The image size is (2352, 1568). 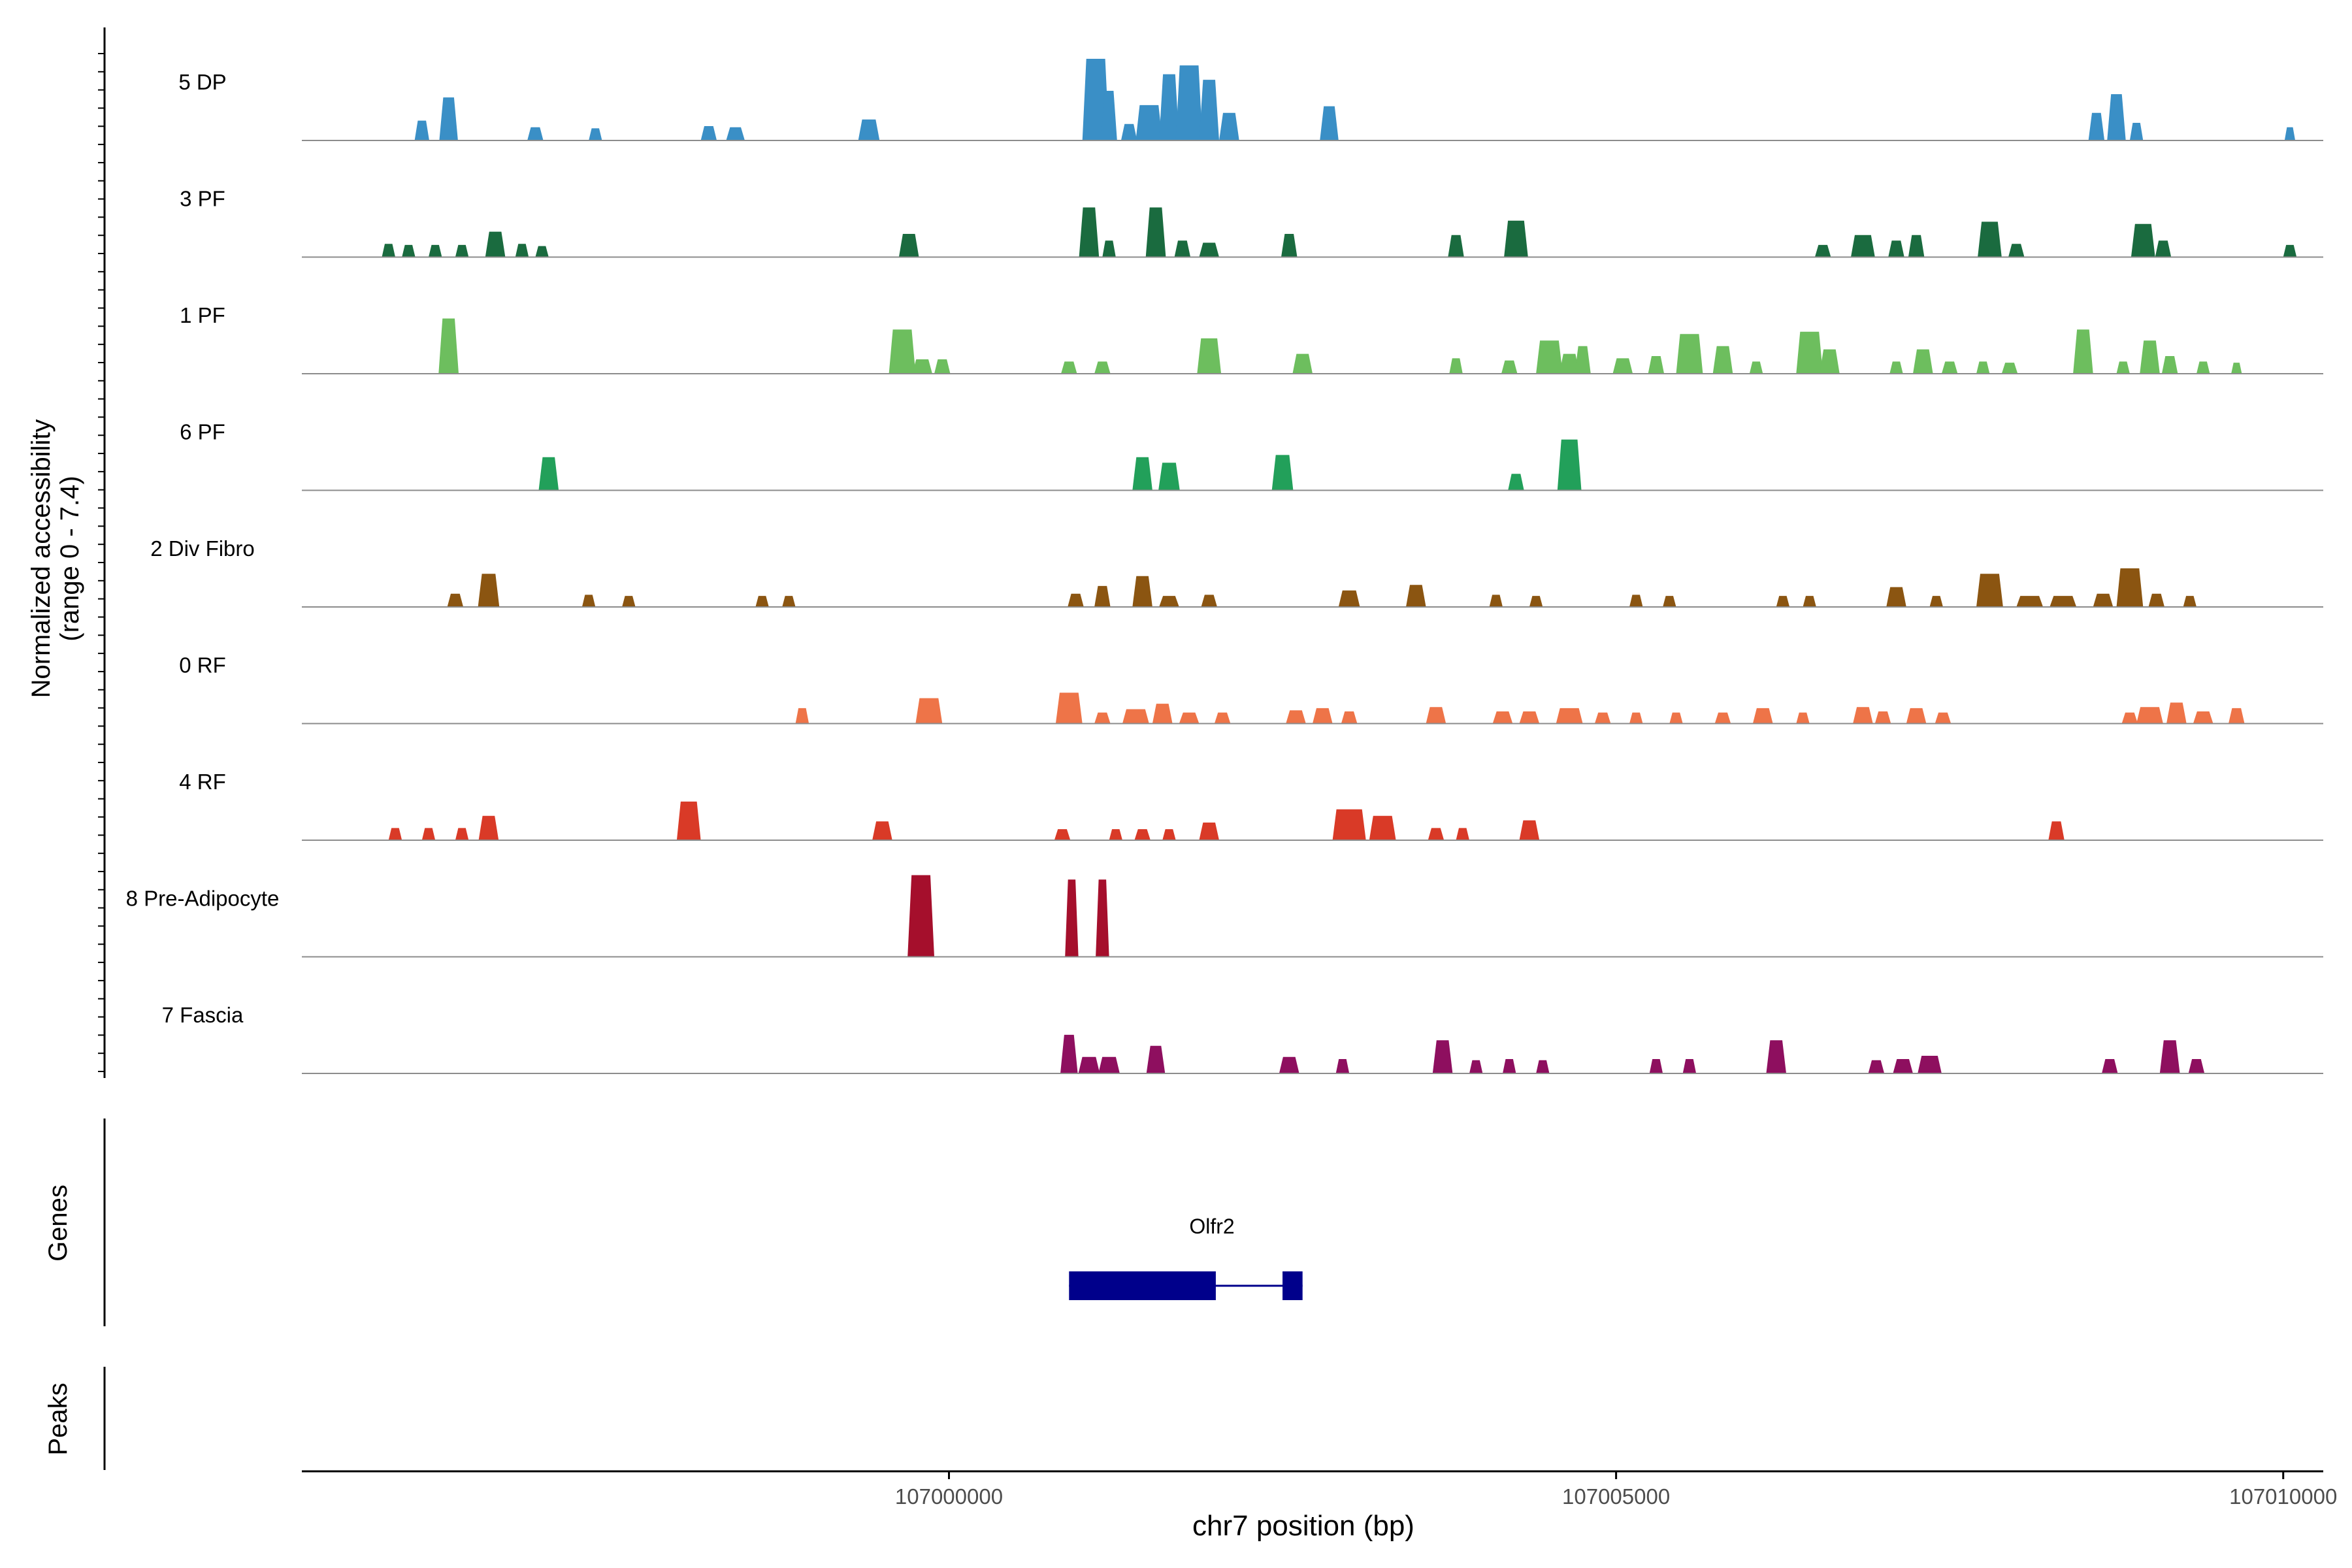 I want to click on track-label: 8 Pre-Adipocyte, so click(x=203, y=899).